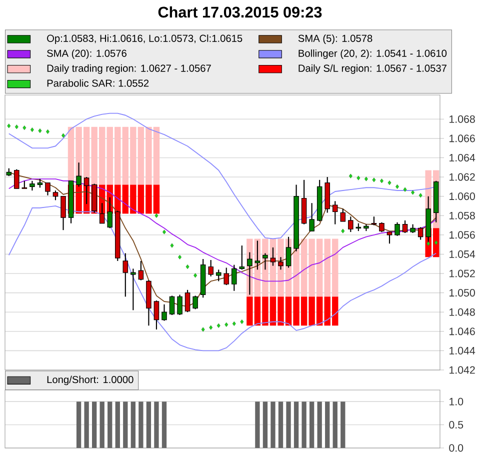 This screenshot has width=480, height=457. Describe the element at coordinates (462, 235) in the screenshot. I see `y-tick-label: 1.056` at that location.